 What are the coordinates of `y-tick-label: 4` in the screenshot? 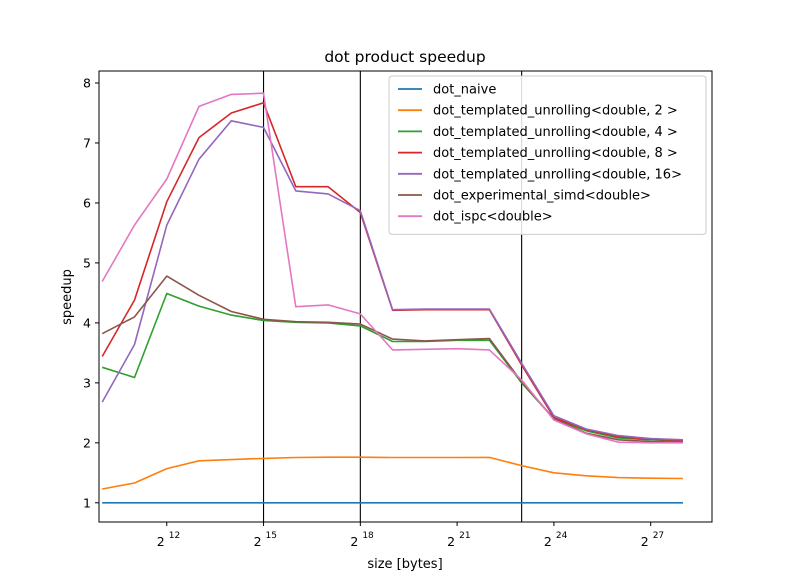 It's located at (87, 322).